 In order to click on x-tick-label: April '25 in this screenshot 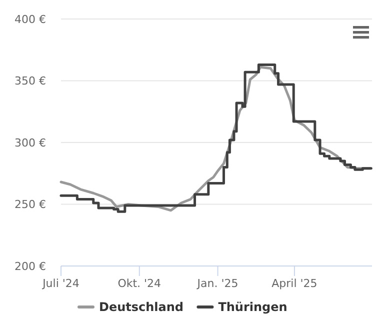, I will do `click(295, 283)`.